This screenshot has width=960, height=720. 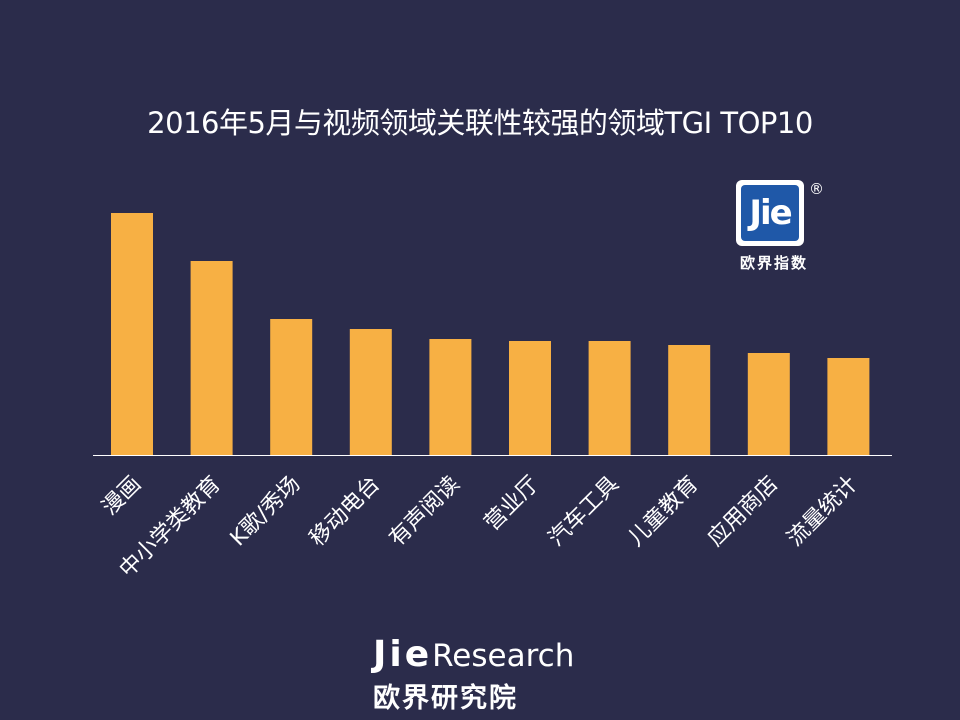 I want to click on footer-brand-cn: 欧界研究院, so click(x=445, y=698).